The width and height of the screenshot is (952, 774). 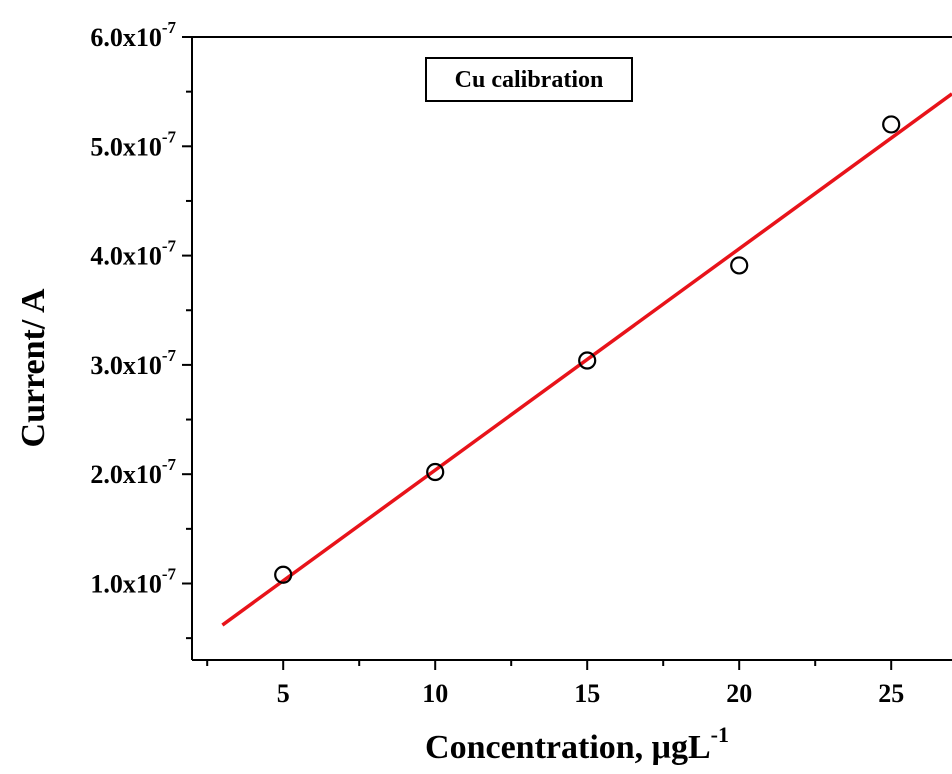 What do you see at coordinates (126, 146) in the screenshot?
I see `y-tick-mantissa: 5.0x10` at bounding box center [126, 146].